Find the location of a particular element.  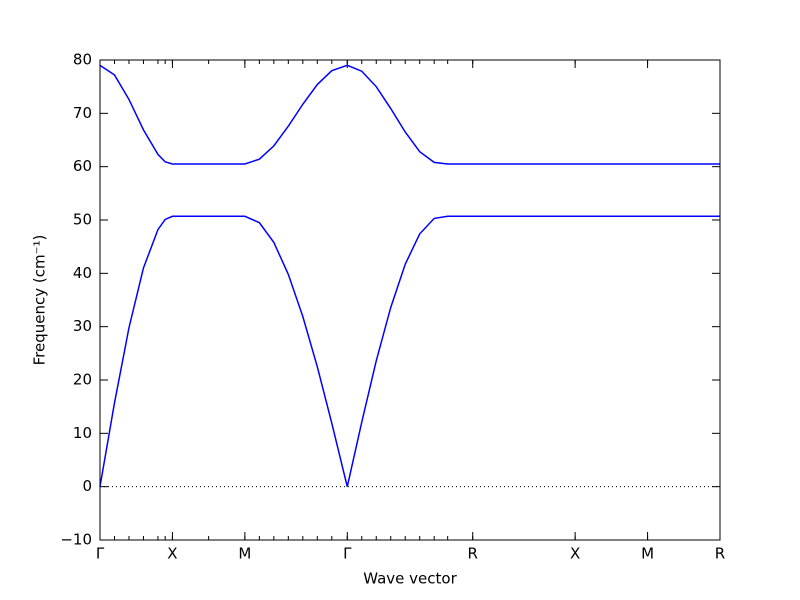

y-tick-label: 40 is located at coordinates (82, 273).